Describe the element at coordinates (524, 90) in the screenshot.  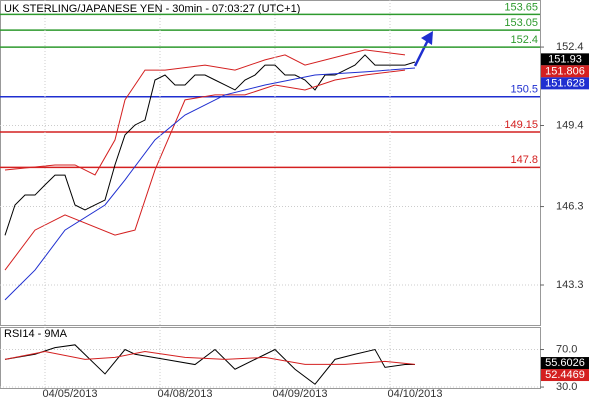
I see `level-label: 150.5` at that location.